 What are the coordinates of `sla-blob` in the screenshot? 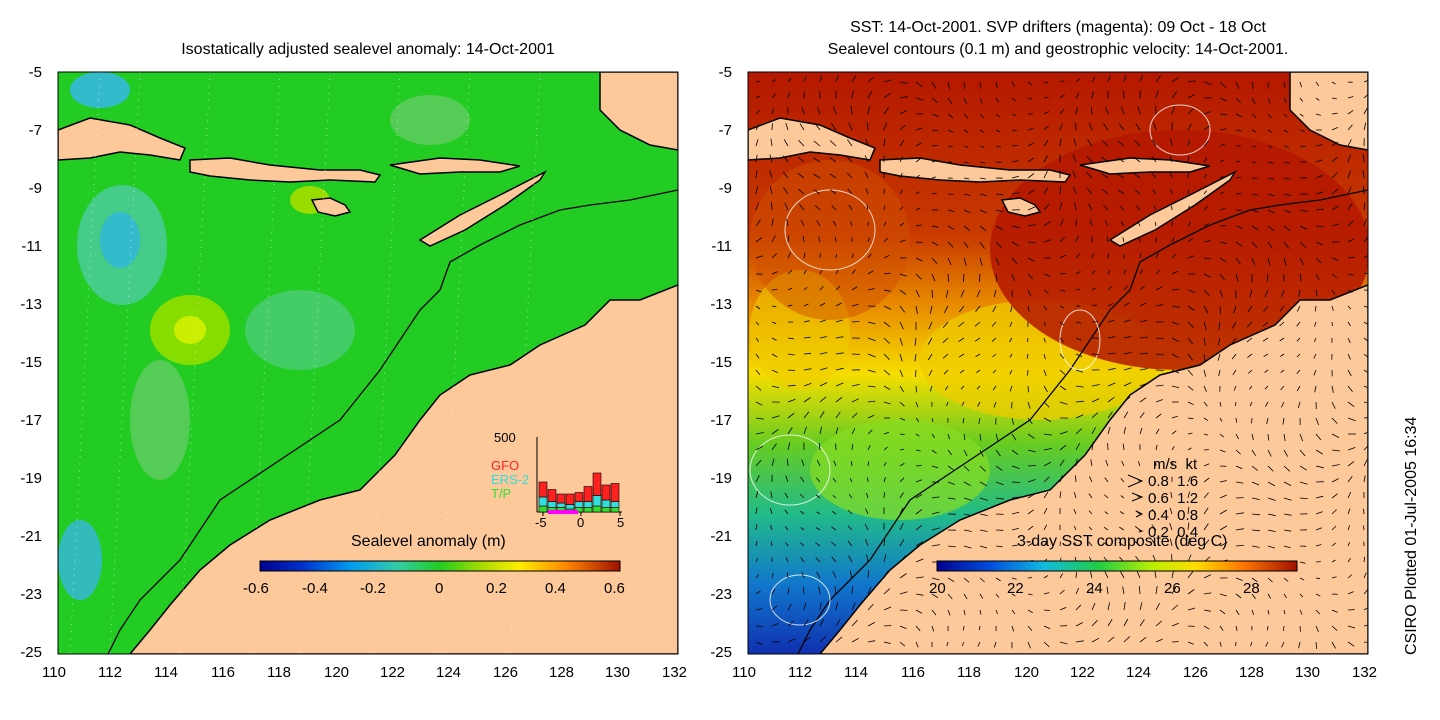 It's located at (430, 120).